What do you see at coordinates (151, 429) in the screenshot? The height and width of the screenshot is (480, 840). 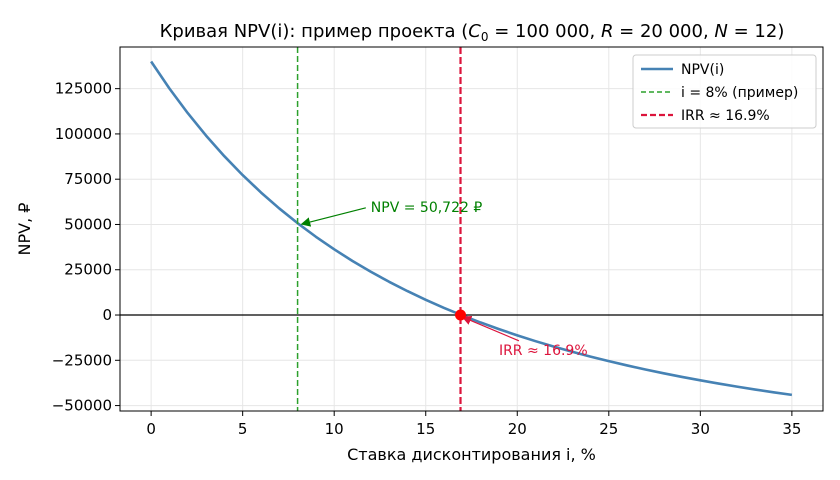 I see `x-tick-label: 0` at bounding box center [151, 429].